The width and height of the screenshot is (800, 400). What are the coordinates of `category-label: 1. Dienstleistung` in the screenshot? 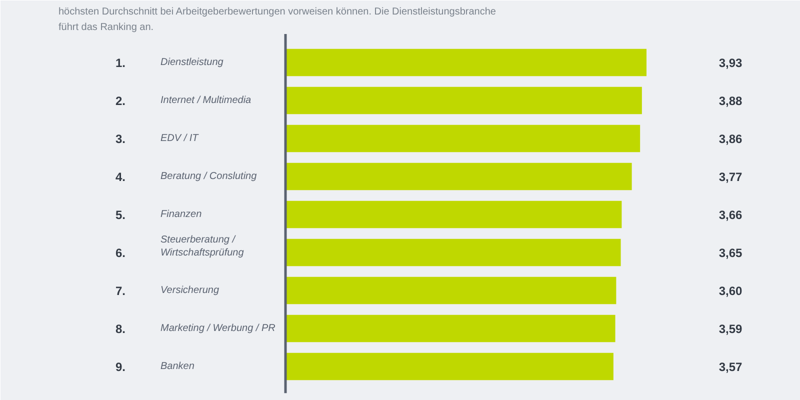 It's located at (170, 63).